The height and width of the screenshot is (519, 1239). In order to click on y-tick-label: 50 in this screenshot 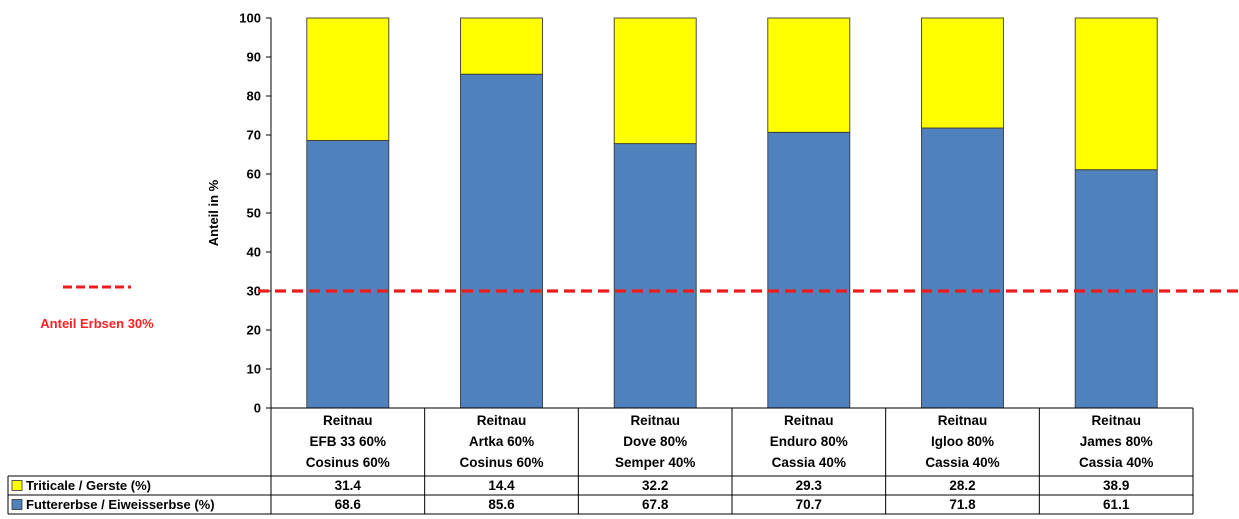, I will do `click(254, 213)`.